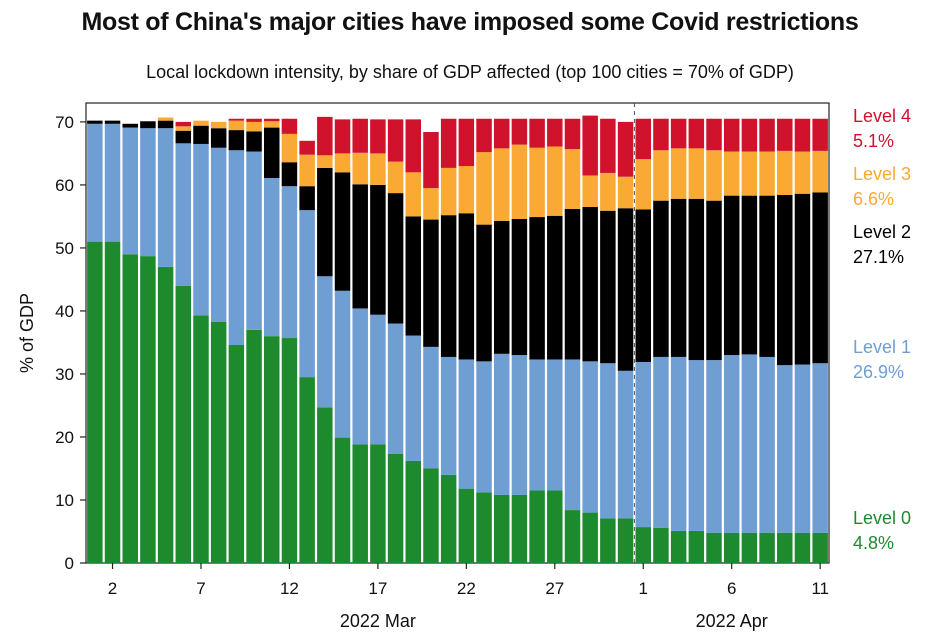 The image size is (940, 641). I want to click on legend-value: 6.6%, so click(874, 199).